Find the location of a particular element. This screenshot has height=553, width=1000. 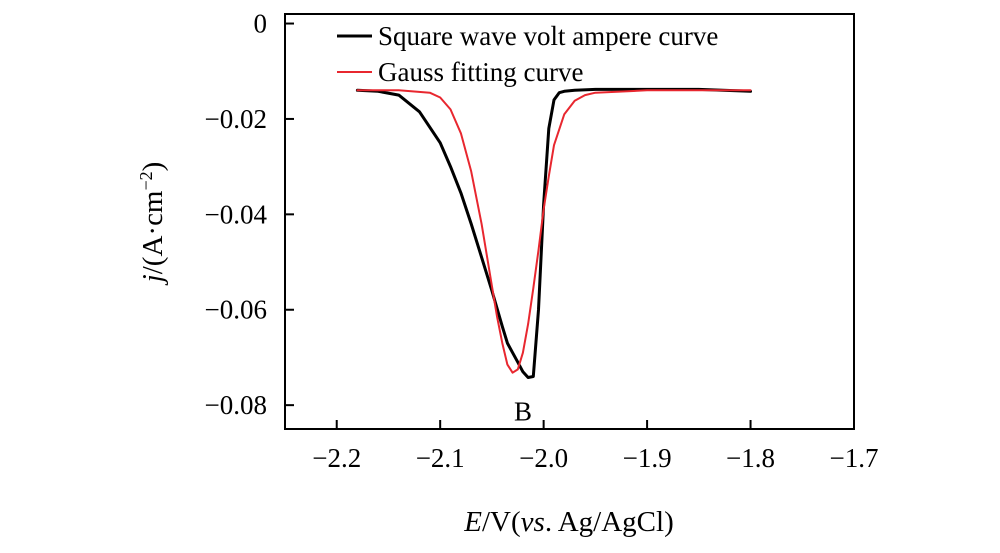

y-tick-label: −0.04 is located at coordinates (236, 214).